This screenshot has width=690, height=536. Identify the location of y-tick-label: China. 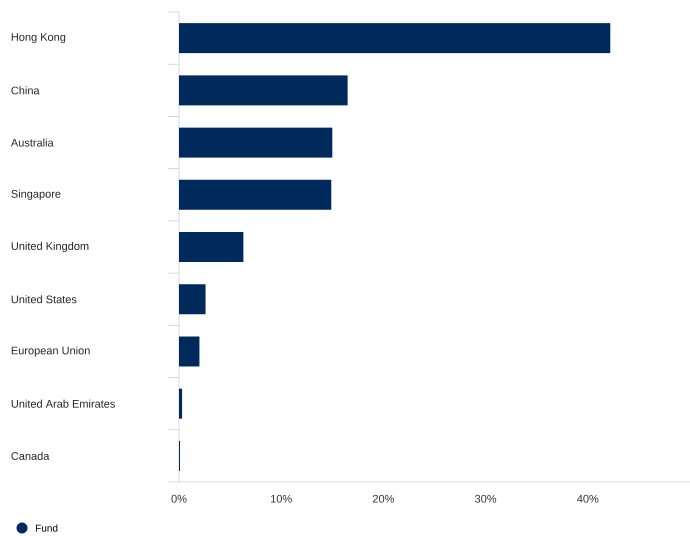
(25, 90).